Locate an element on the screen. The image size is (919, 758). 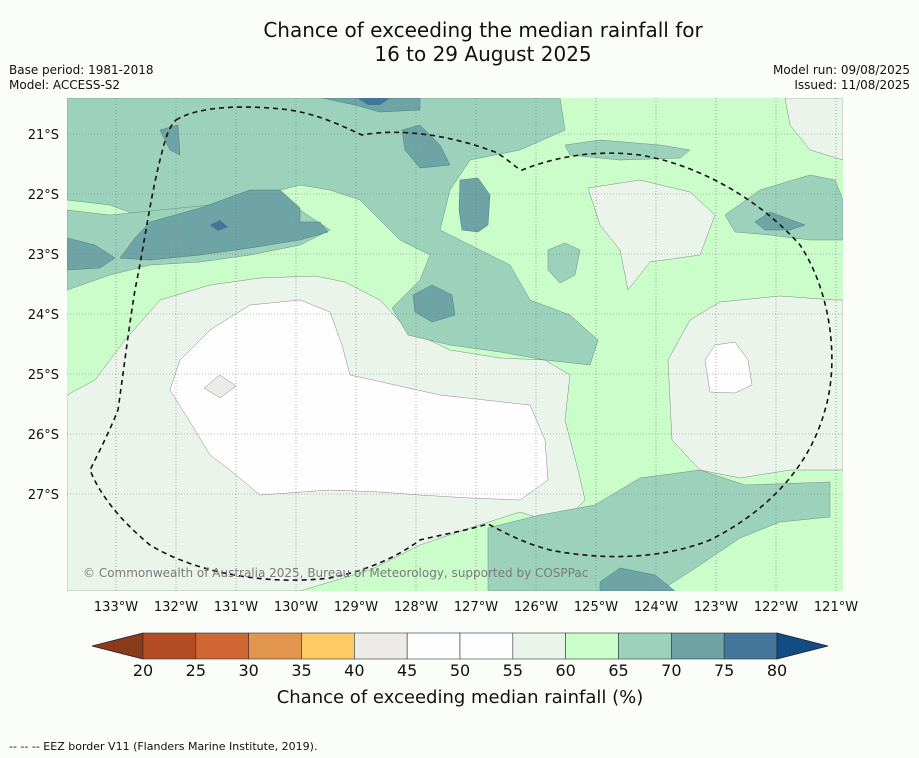
colorbar-ticks: 20 25 30 35 40 45 50 55 60 65 70 75 80 is located at coordinates (460, 670).